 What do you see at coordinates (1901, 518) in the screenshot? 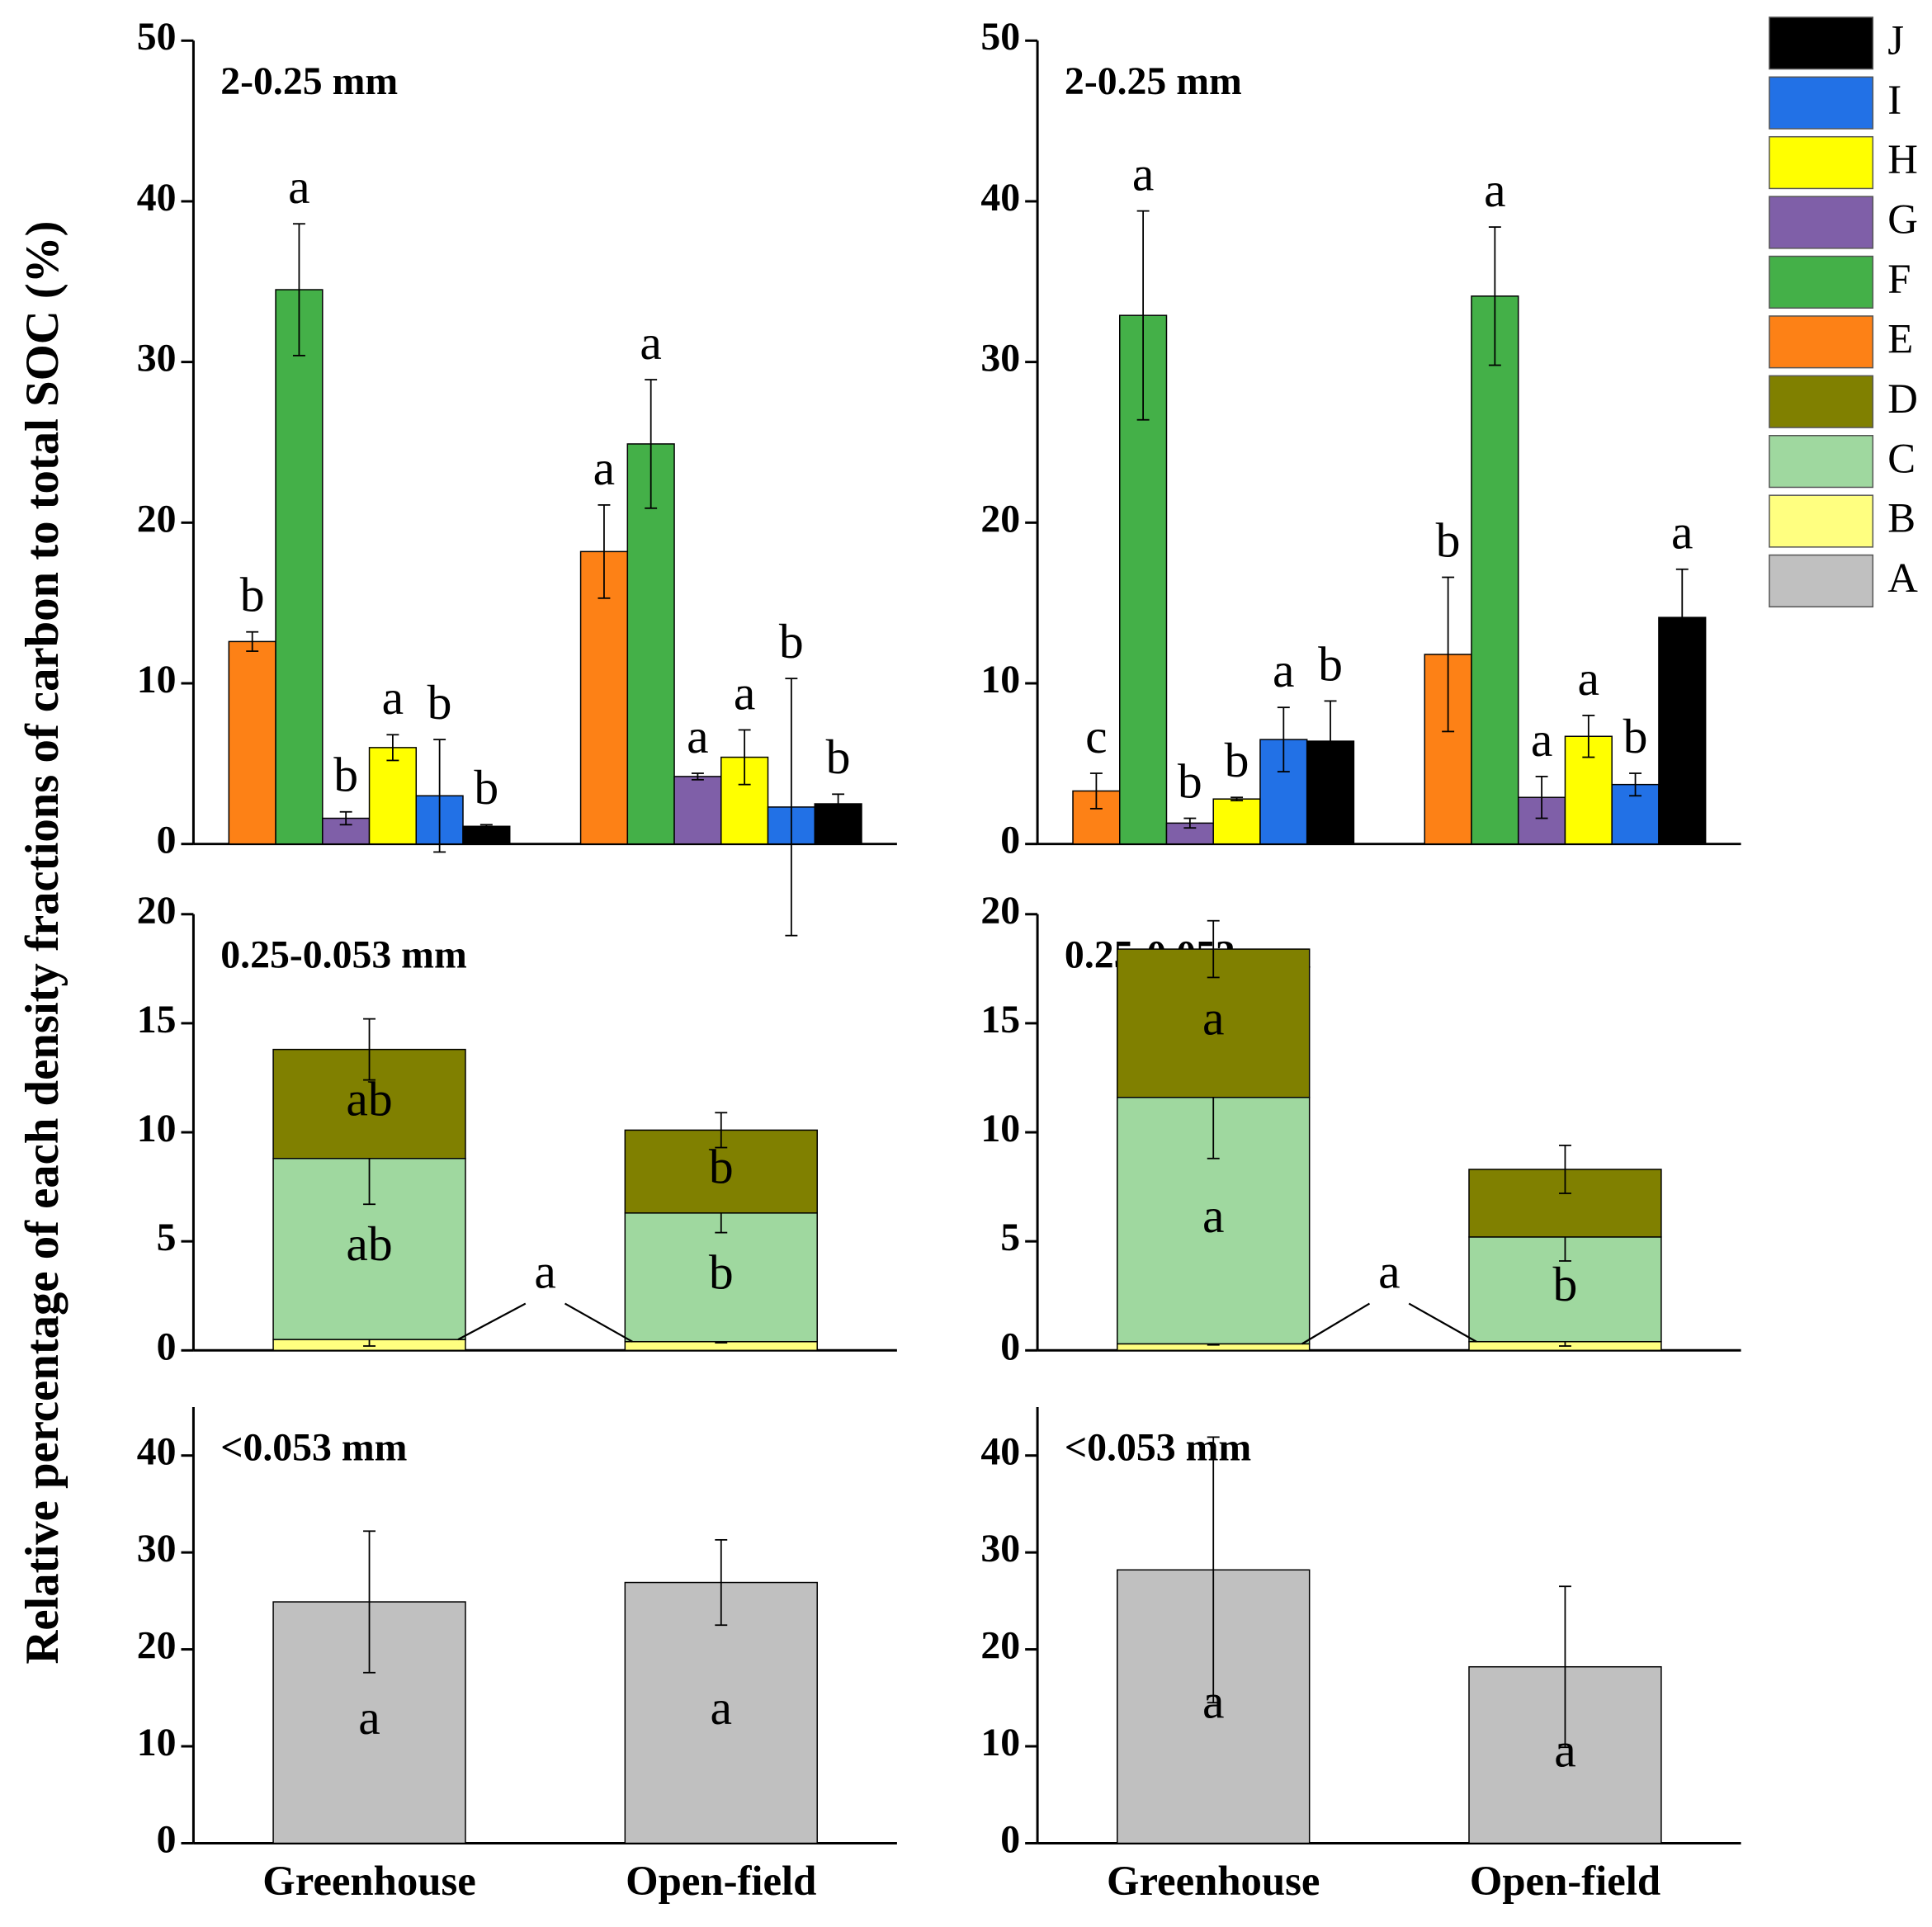
I see `legend-label: B` at bounding box center [1901, 518].